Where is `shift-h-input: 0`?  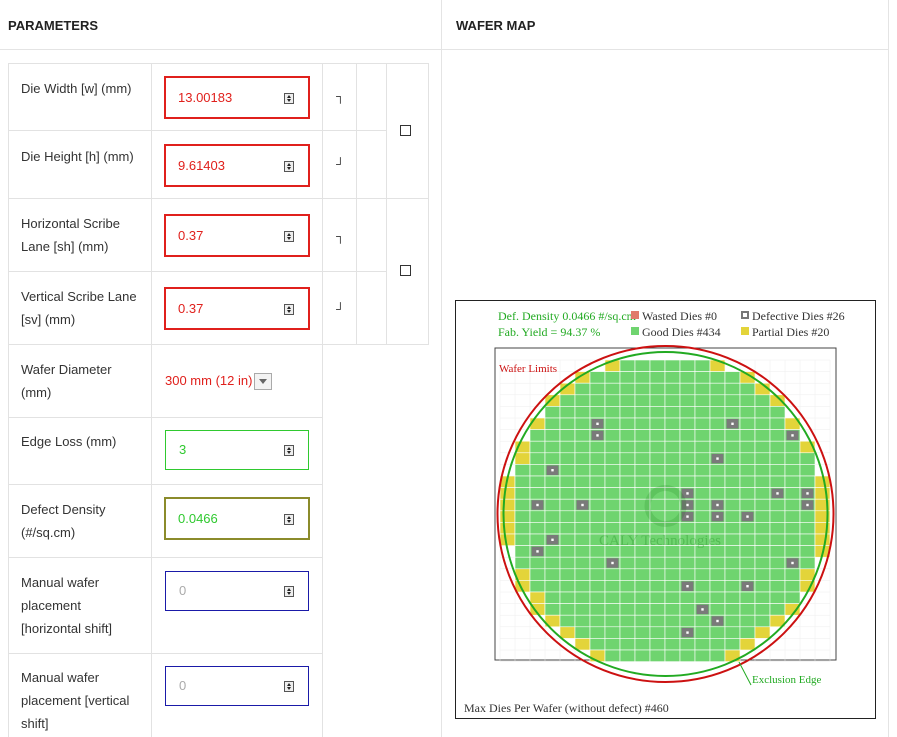 shift-h-input: 0 is located at coordinates (237, 591).